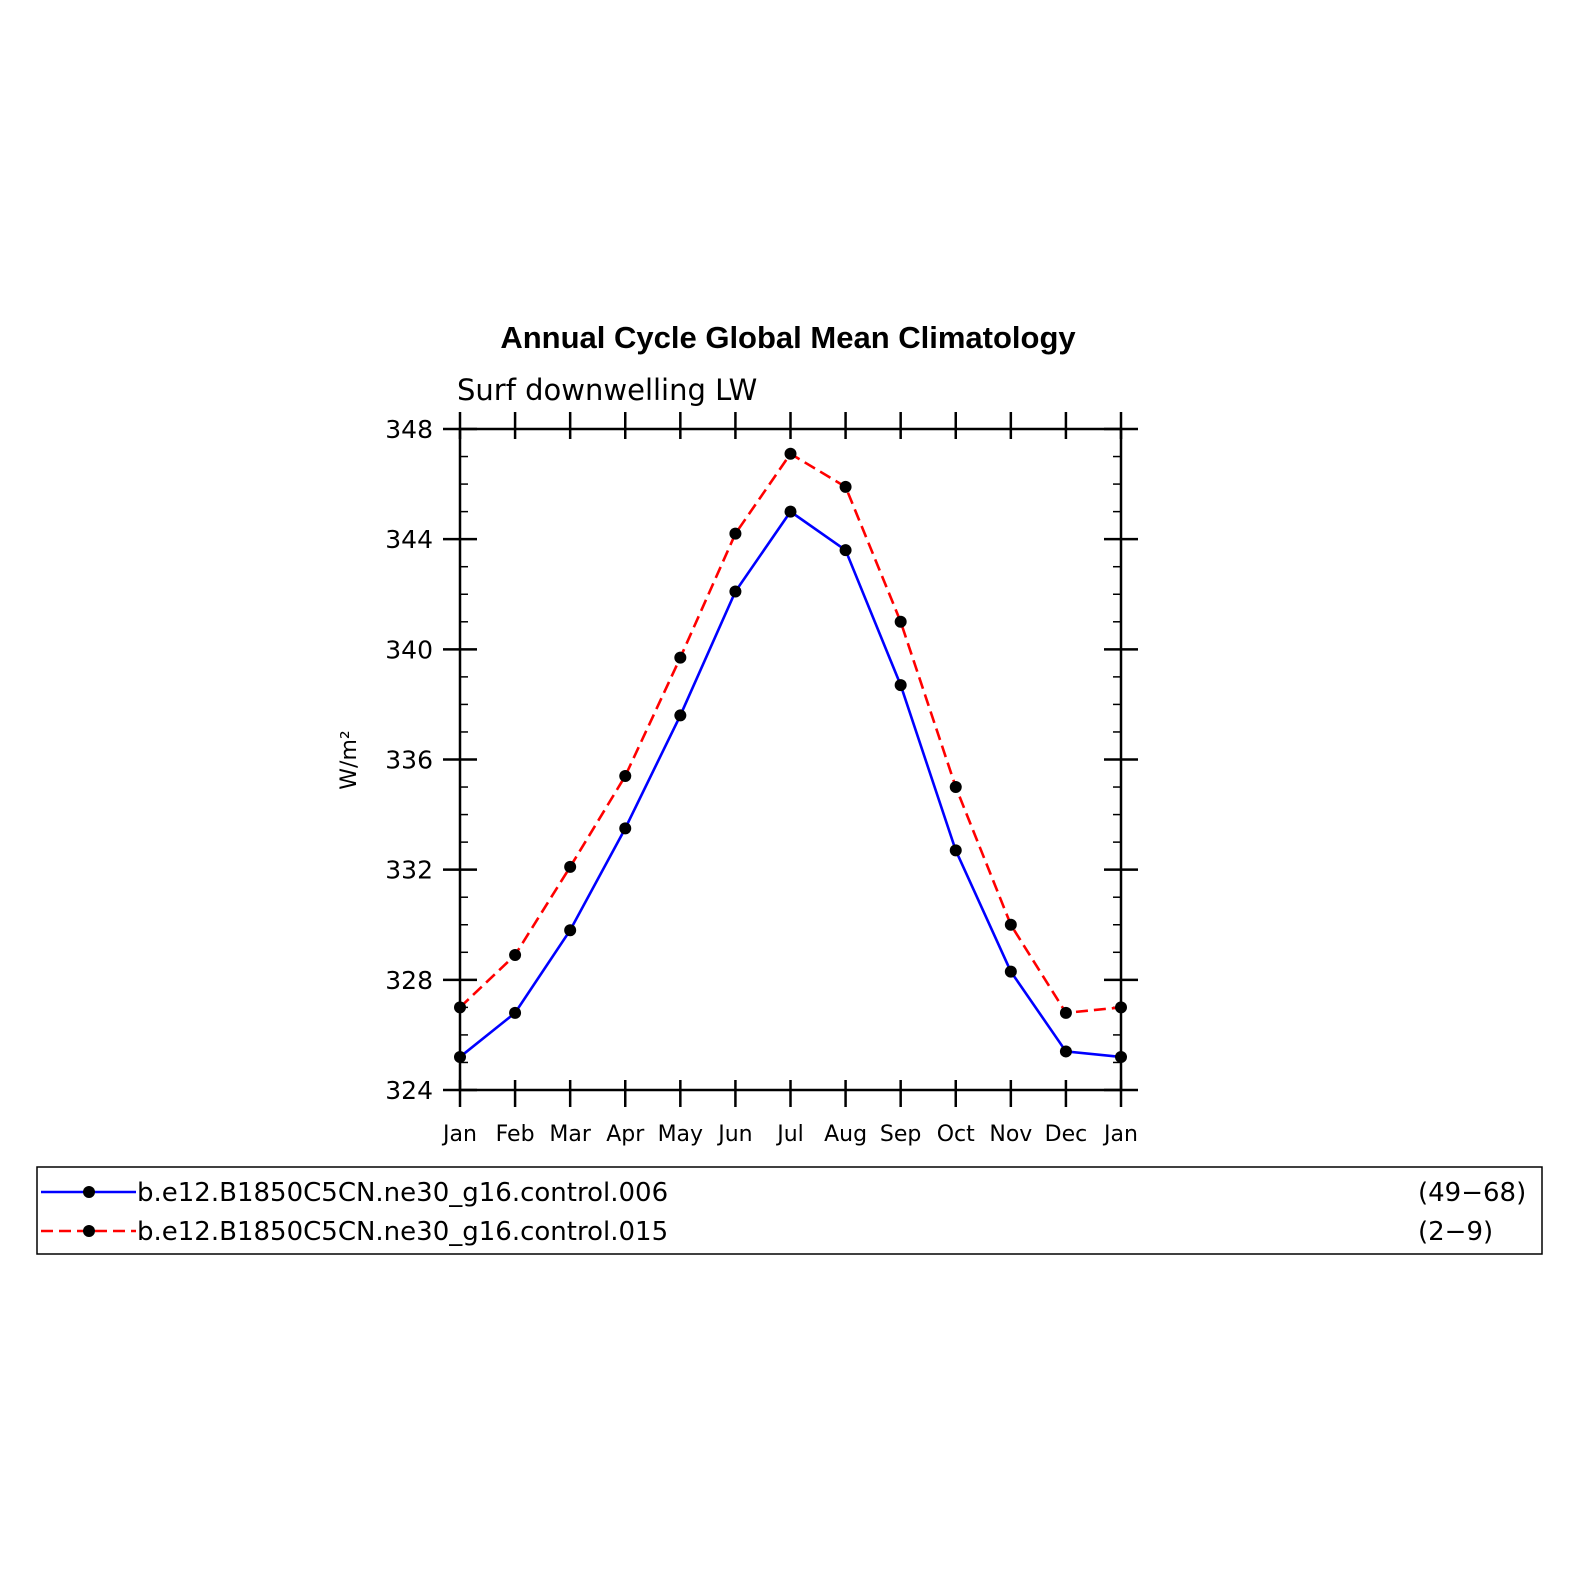 The height and width of the screenshot is (1575, 1575). What do you see at coordinates (607, 390) in the screenshot?
I see `chart-subtitle: Surf downwelling LW` at bounding box center [607, 390].